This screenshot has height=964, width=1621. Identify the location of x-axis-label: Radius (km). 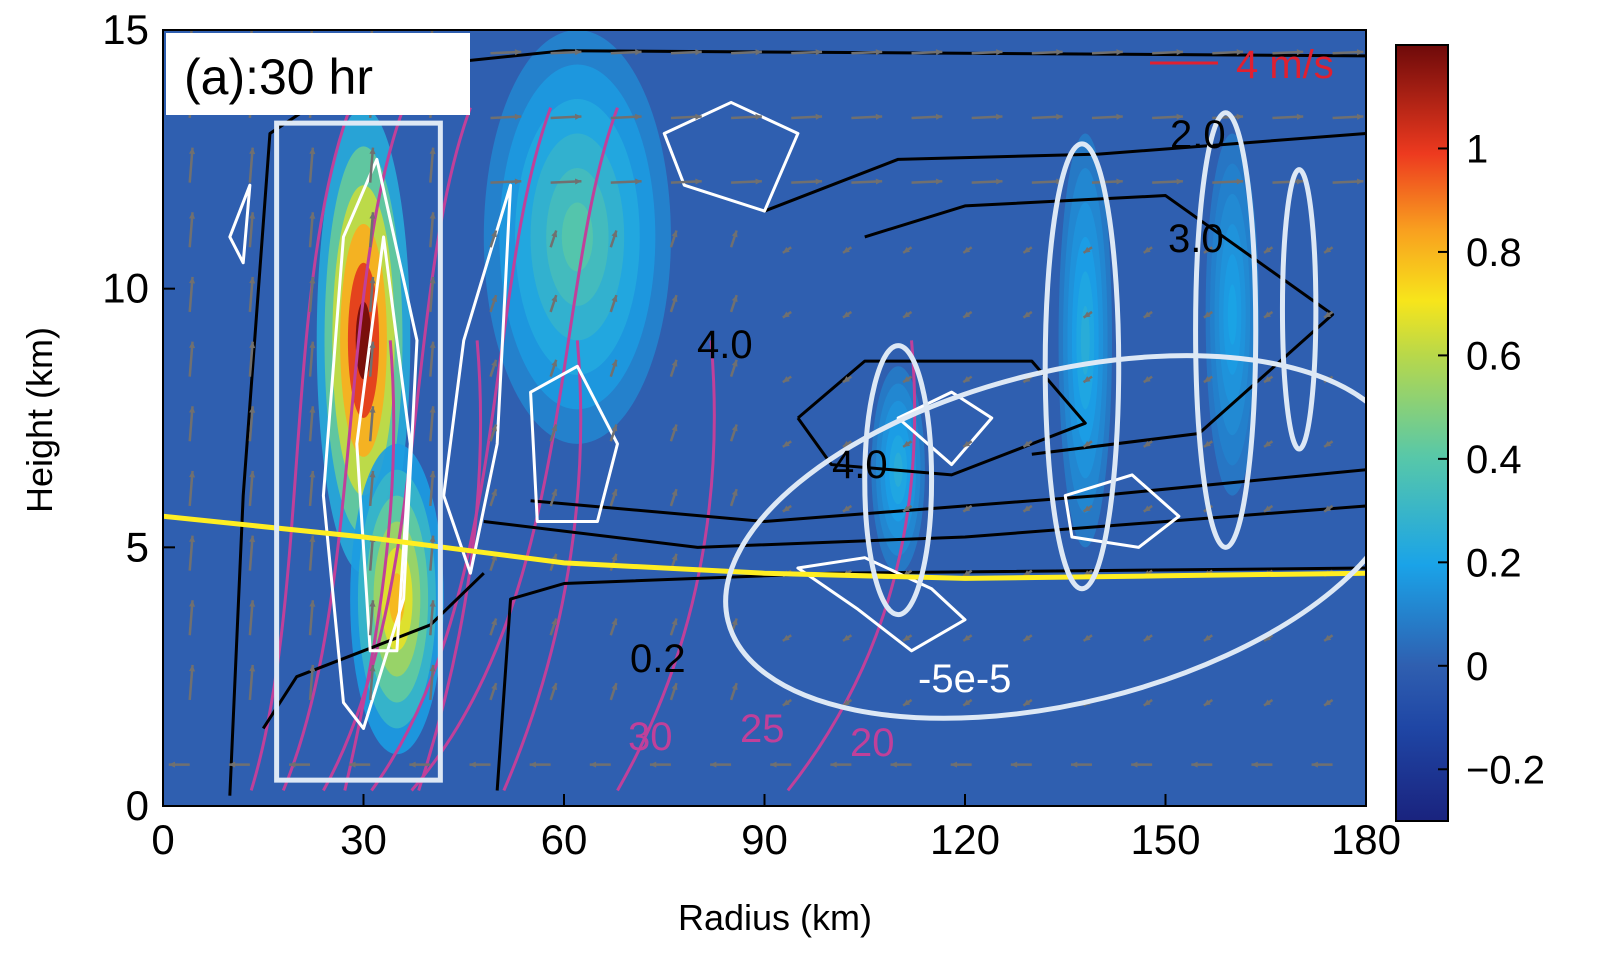
(775, 917).